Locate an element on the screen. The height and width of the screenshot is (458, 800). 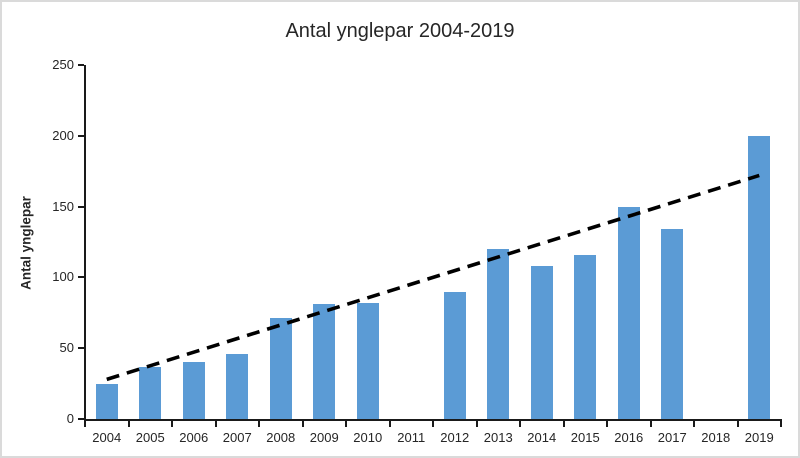
x-tick-label: 2011 is located at coordinates (411, 437).